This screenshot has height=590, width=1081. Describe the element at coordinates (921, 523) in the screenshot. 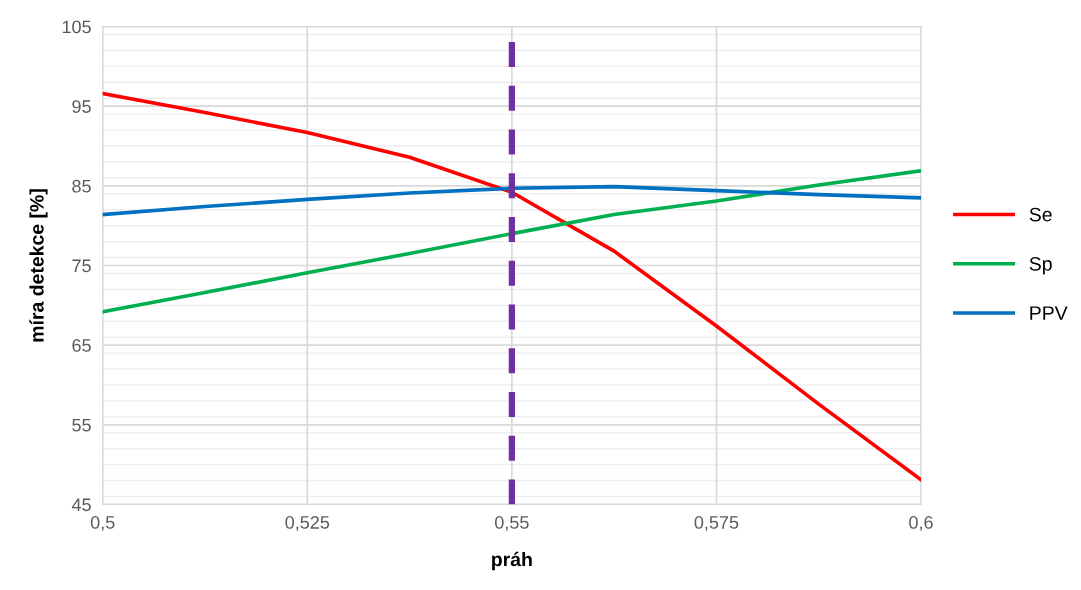

I see `x-tick-label: 0,6` at that location.